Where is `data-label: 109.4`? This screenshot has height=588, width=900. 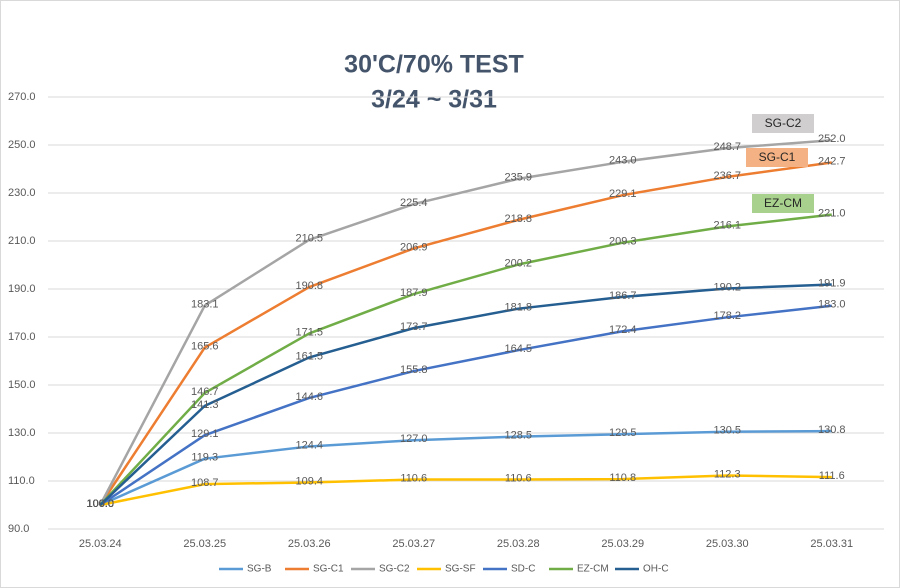 data-label: 109.4 is located at coordinates (309, 481).